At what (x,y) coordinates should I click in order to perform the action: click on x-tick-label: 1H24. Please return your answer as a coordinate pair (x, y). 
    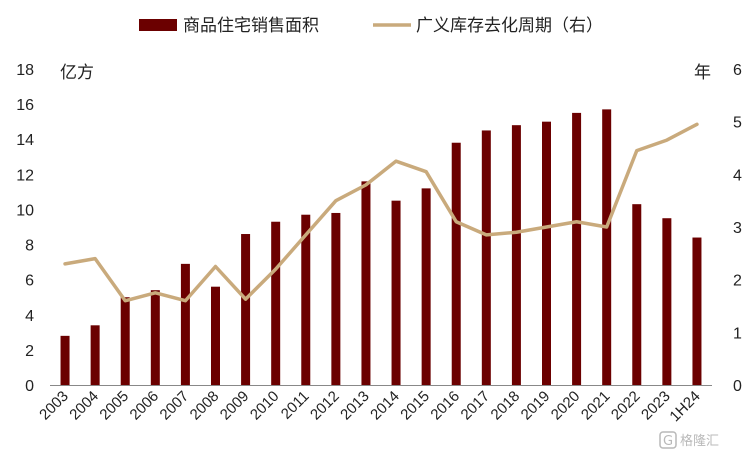
    Looking at the image, I should click on (684, 406).